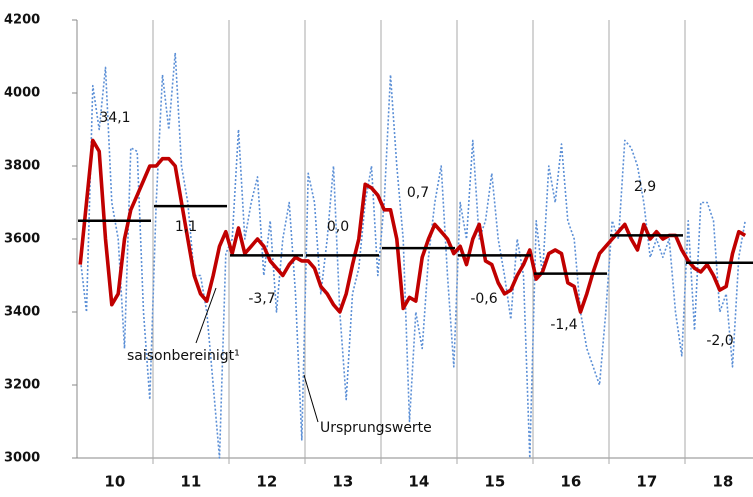  Describe the element at coordinates (22, 20) in the screenshot. I see `y-tick-label: 4200` at that location.